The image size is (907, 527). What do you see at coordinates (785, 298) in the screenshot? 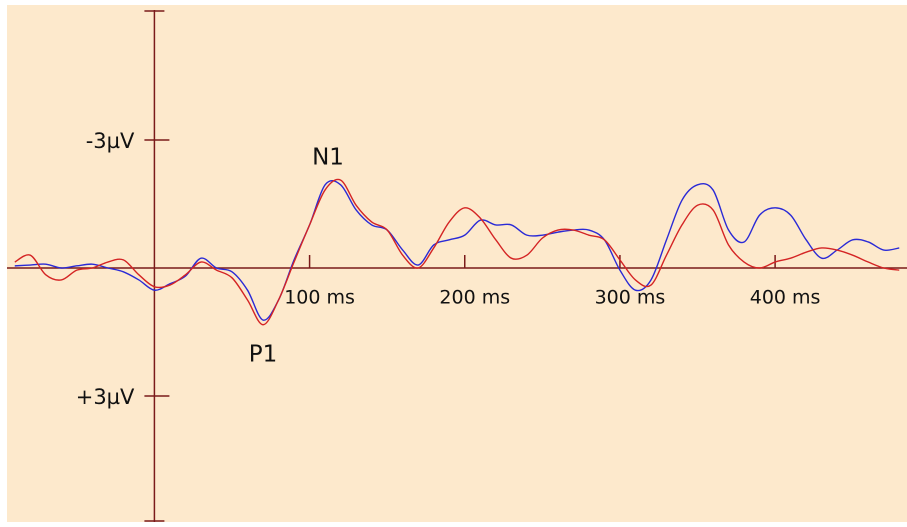
I see `x-tick-label: 400 ms` at bounding box center [785, 298].